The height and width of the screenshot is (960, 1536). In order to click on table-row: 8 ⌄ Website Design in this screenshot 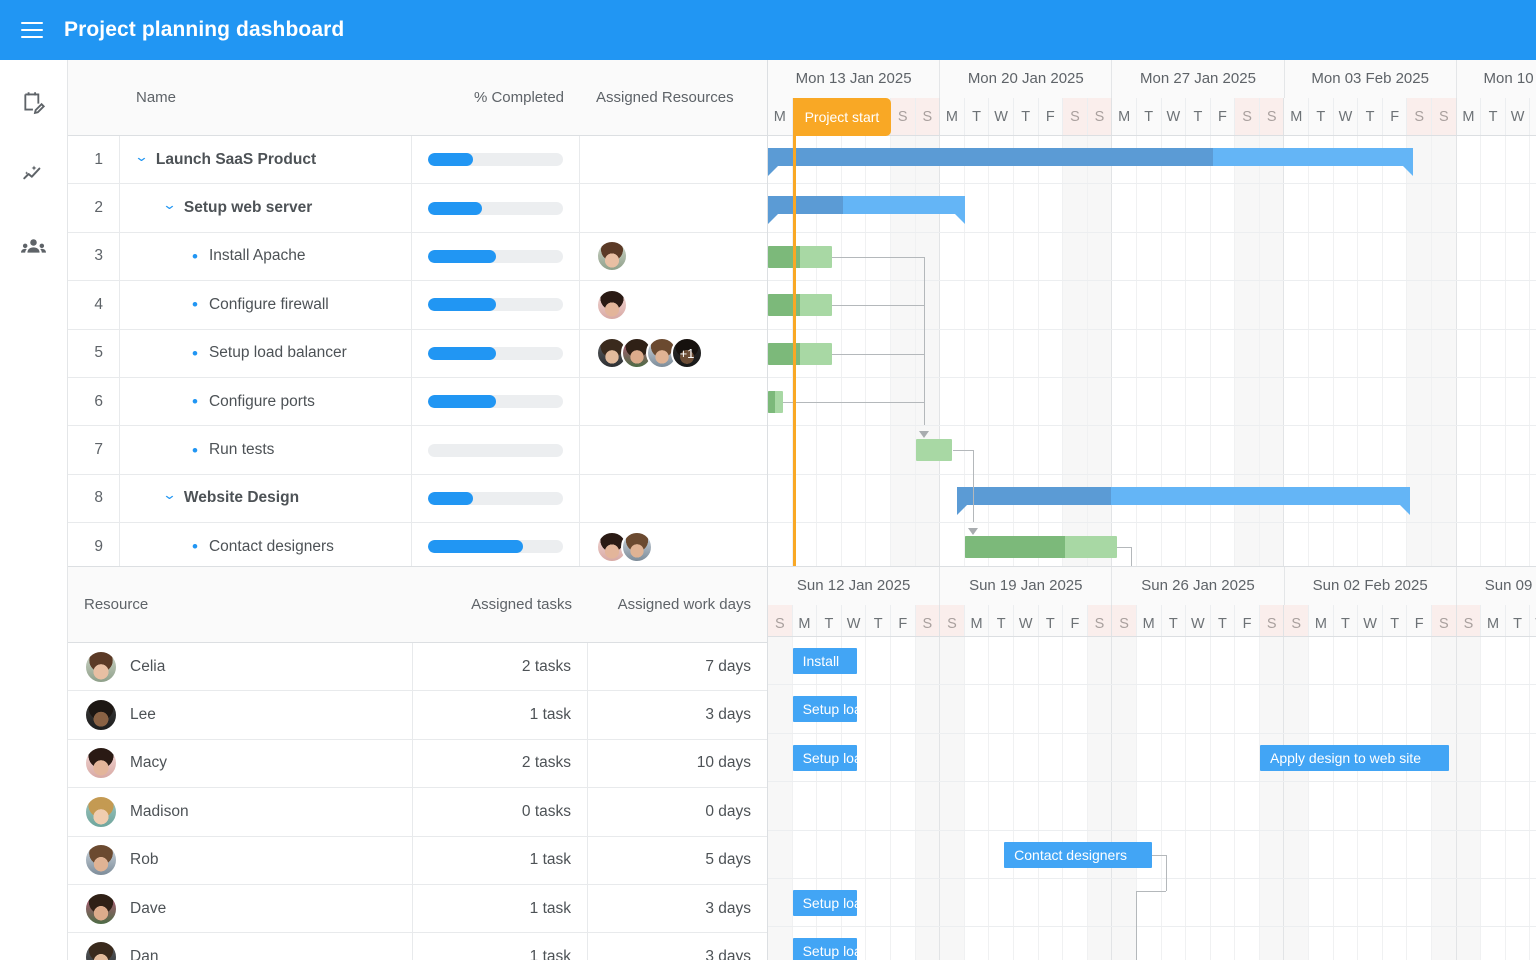, I will do `click(417, 499)`.